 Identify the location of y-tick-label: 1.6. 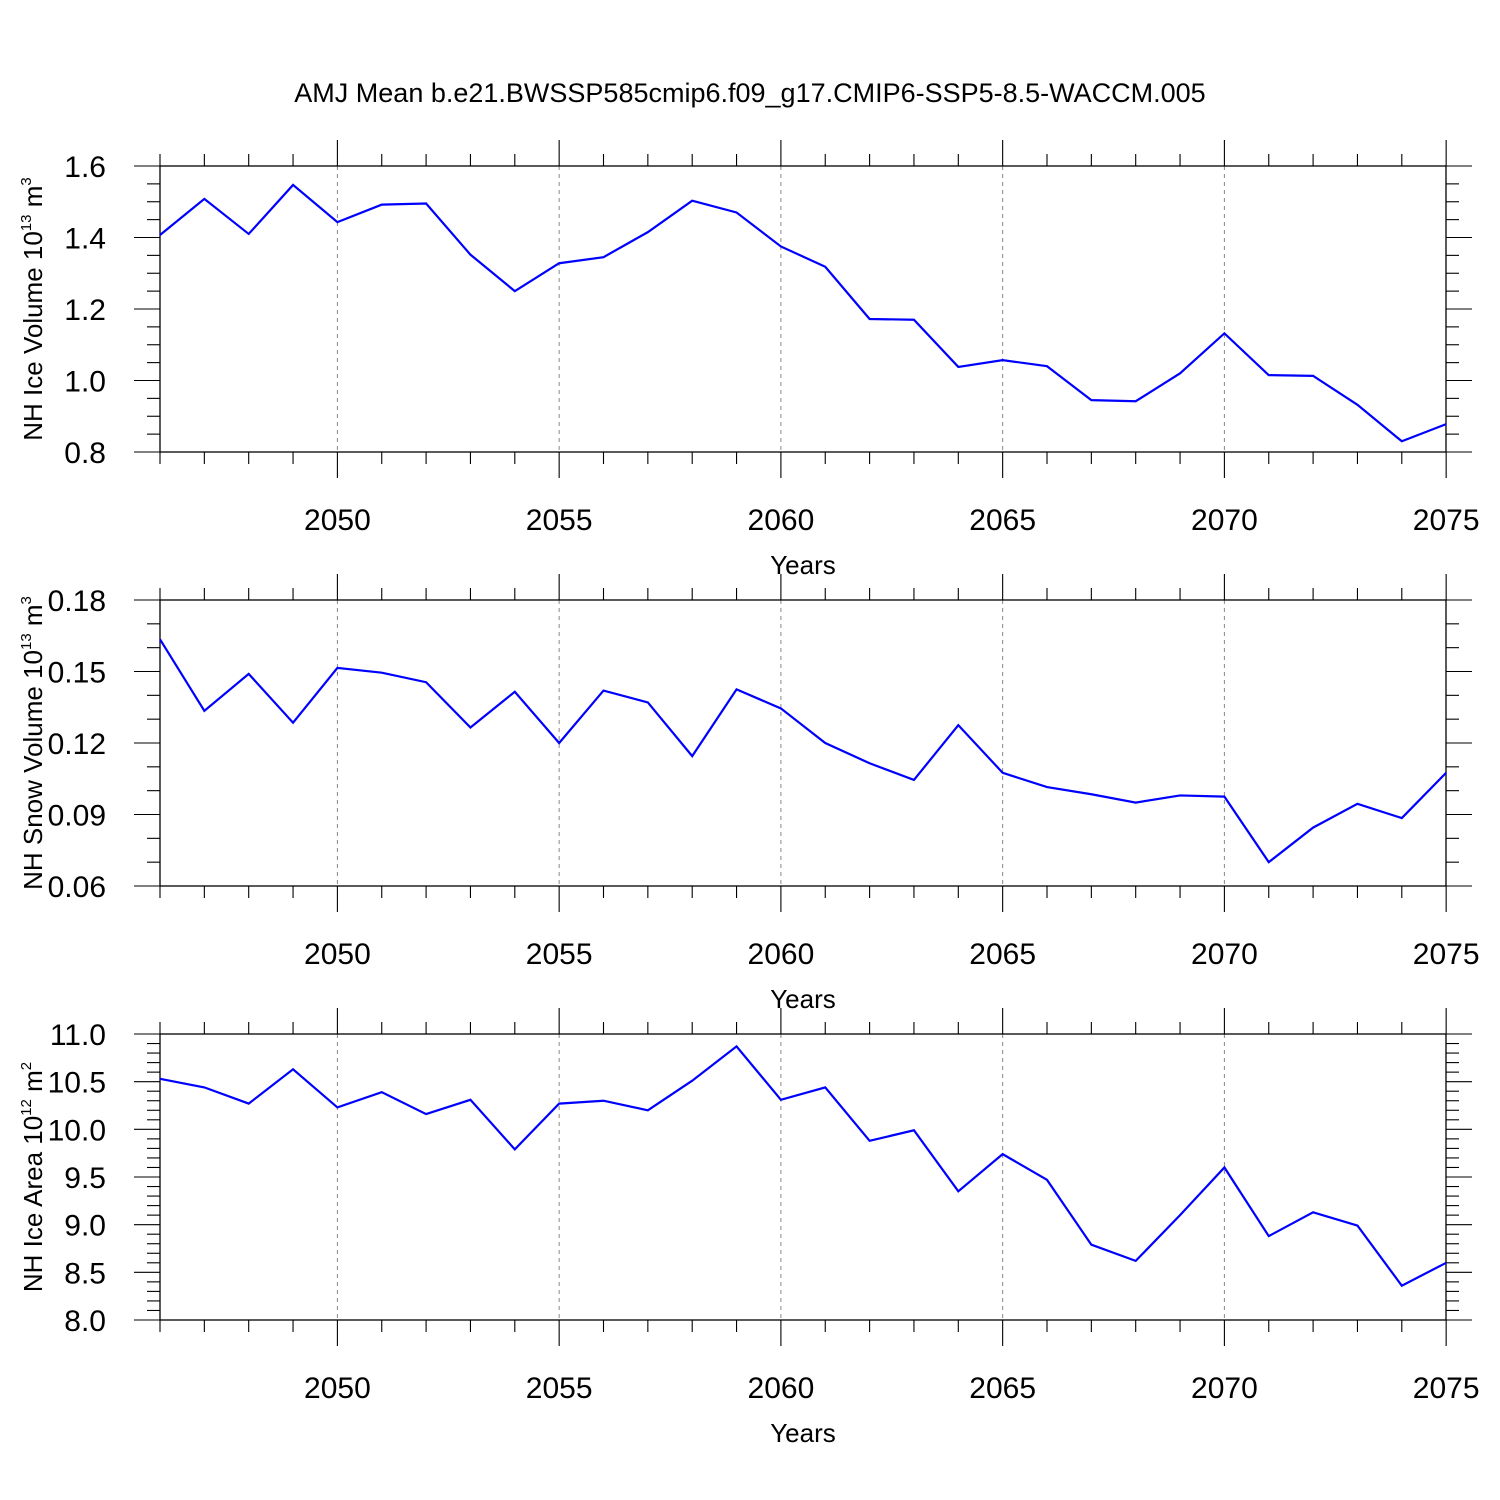
(85, 167).